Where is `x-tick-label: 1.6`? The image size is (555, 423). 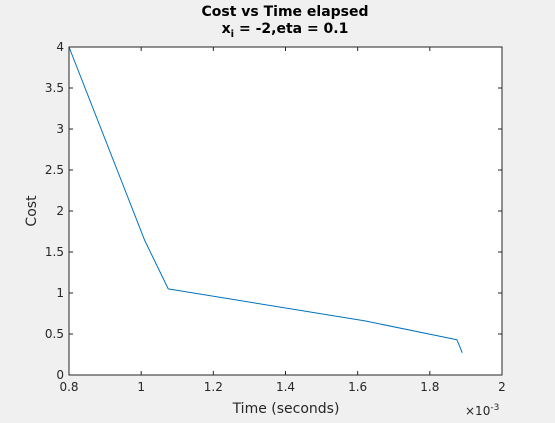 x-tick-label: 1.6 is located at coordinates (357, 387).